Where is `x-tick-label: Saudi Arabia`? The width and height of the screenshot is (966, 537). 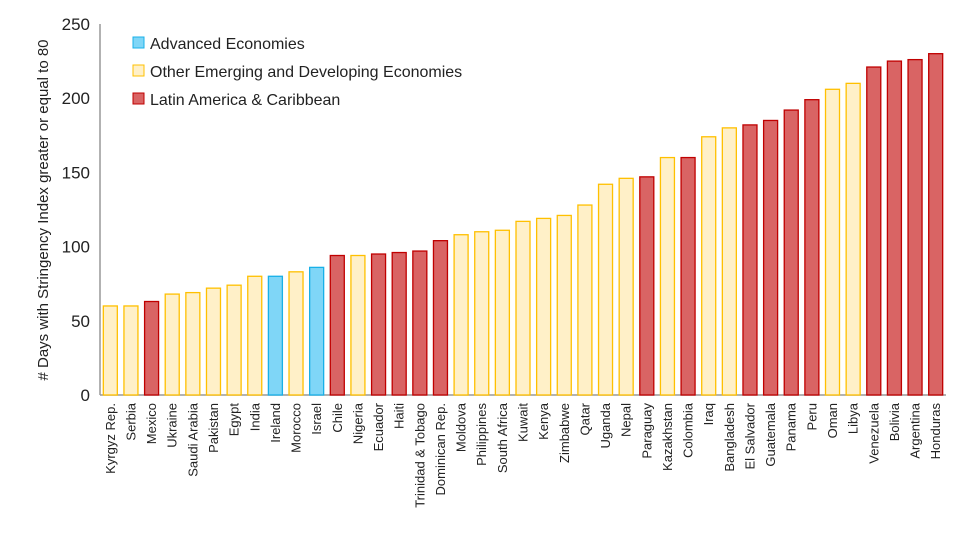 x-tick-label: Saudi Arabia is located at coordinates (192, 439).